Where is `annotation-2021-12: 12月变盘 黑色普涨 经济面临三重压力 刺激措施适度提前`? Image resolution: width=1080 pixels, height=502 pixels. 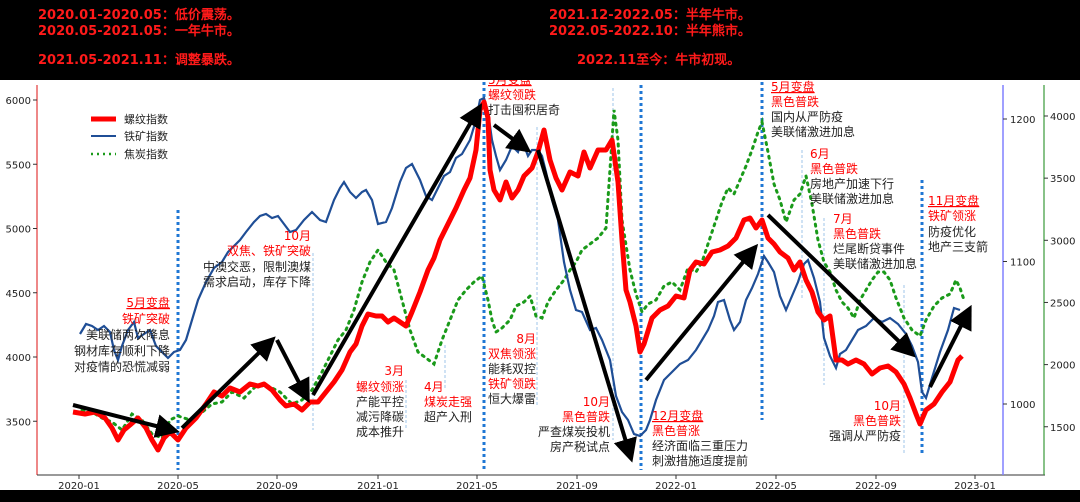
annotation-2021-12: 12月变盘 黑色普涨 经济面临三重压力 刺激措施适度提前 is located at coordinates (700, 438).